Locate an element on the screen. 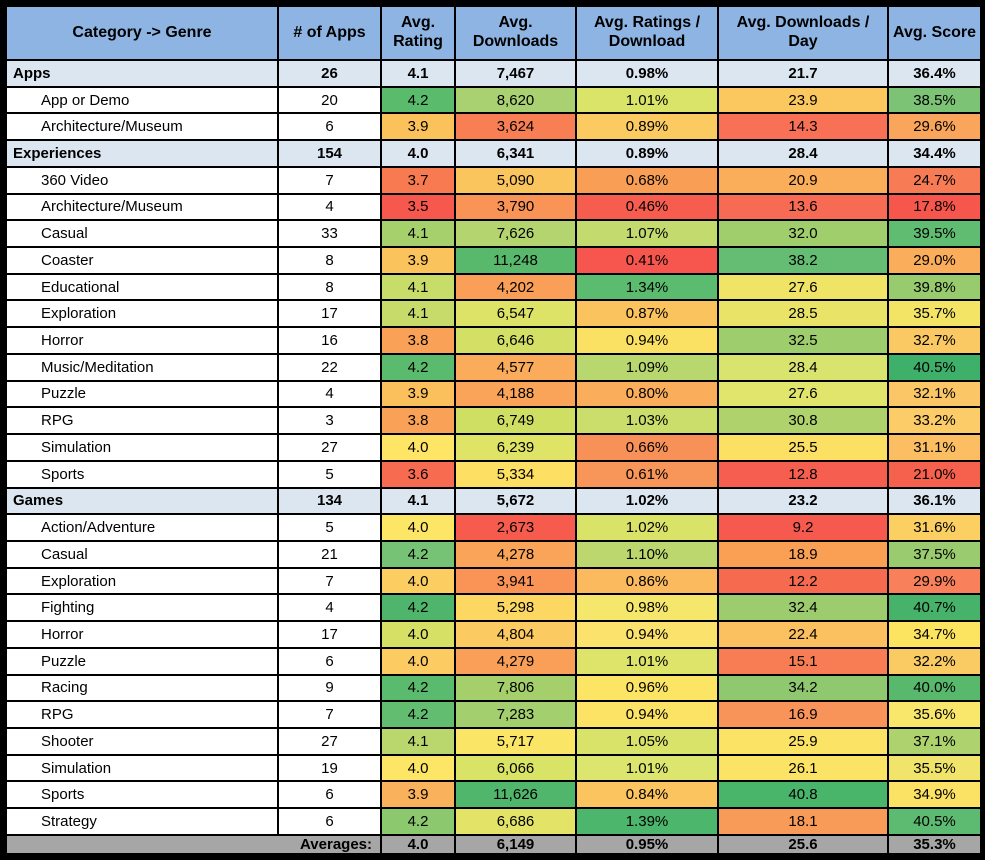 This screenshot has height=860, width=985. score-cell: 34.9% is located at coordinates (934, 795).